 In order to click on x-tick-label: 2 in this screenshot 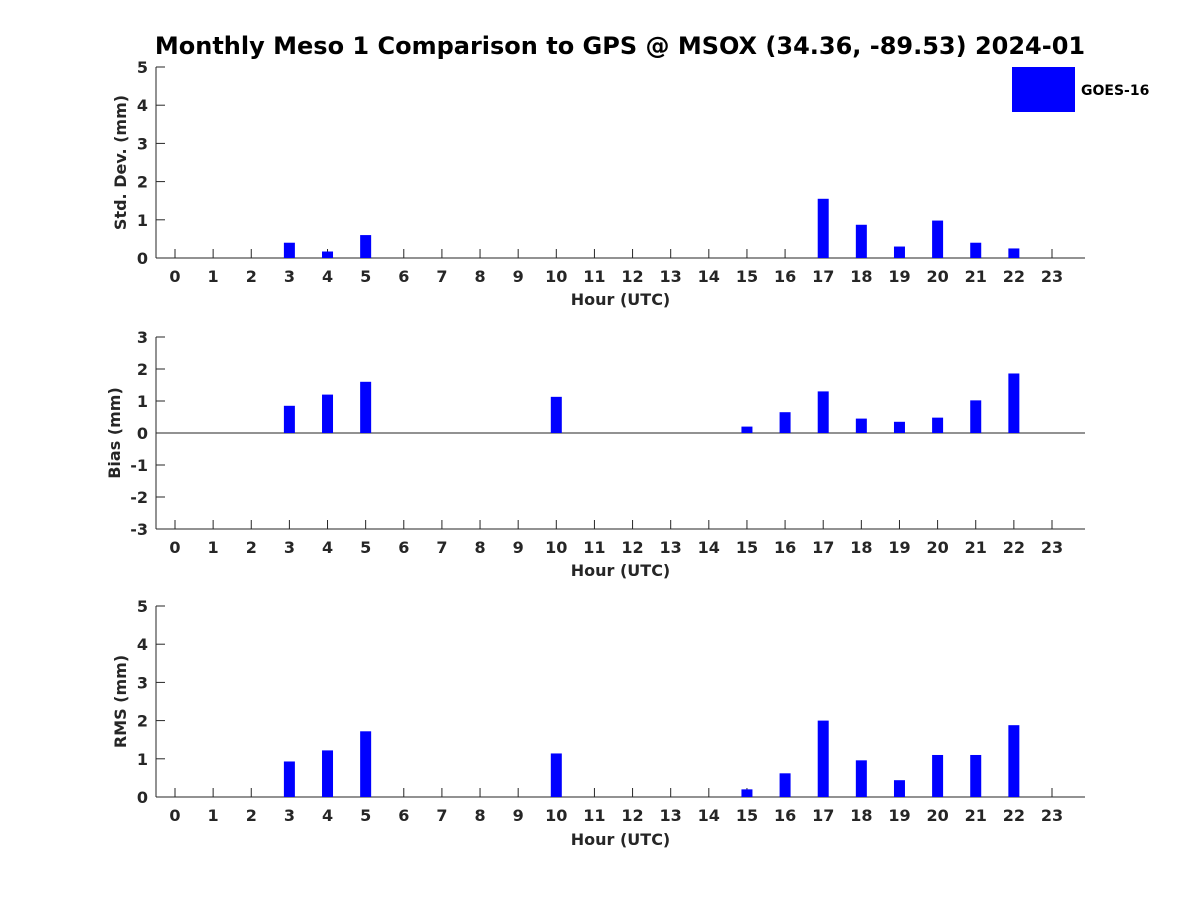, I will do `click(251, 547)`.